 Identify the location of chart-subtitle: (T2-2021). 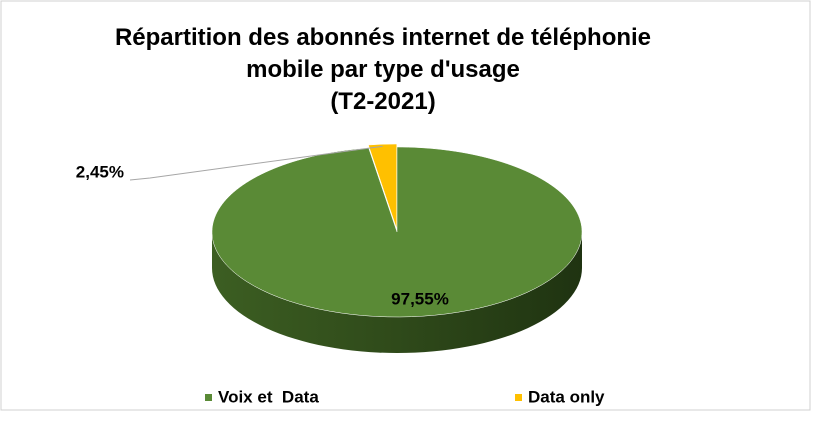
(383, 101).